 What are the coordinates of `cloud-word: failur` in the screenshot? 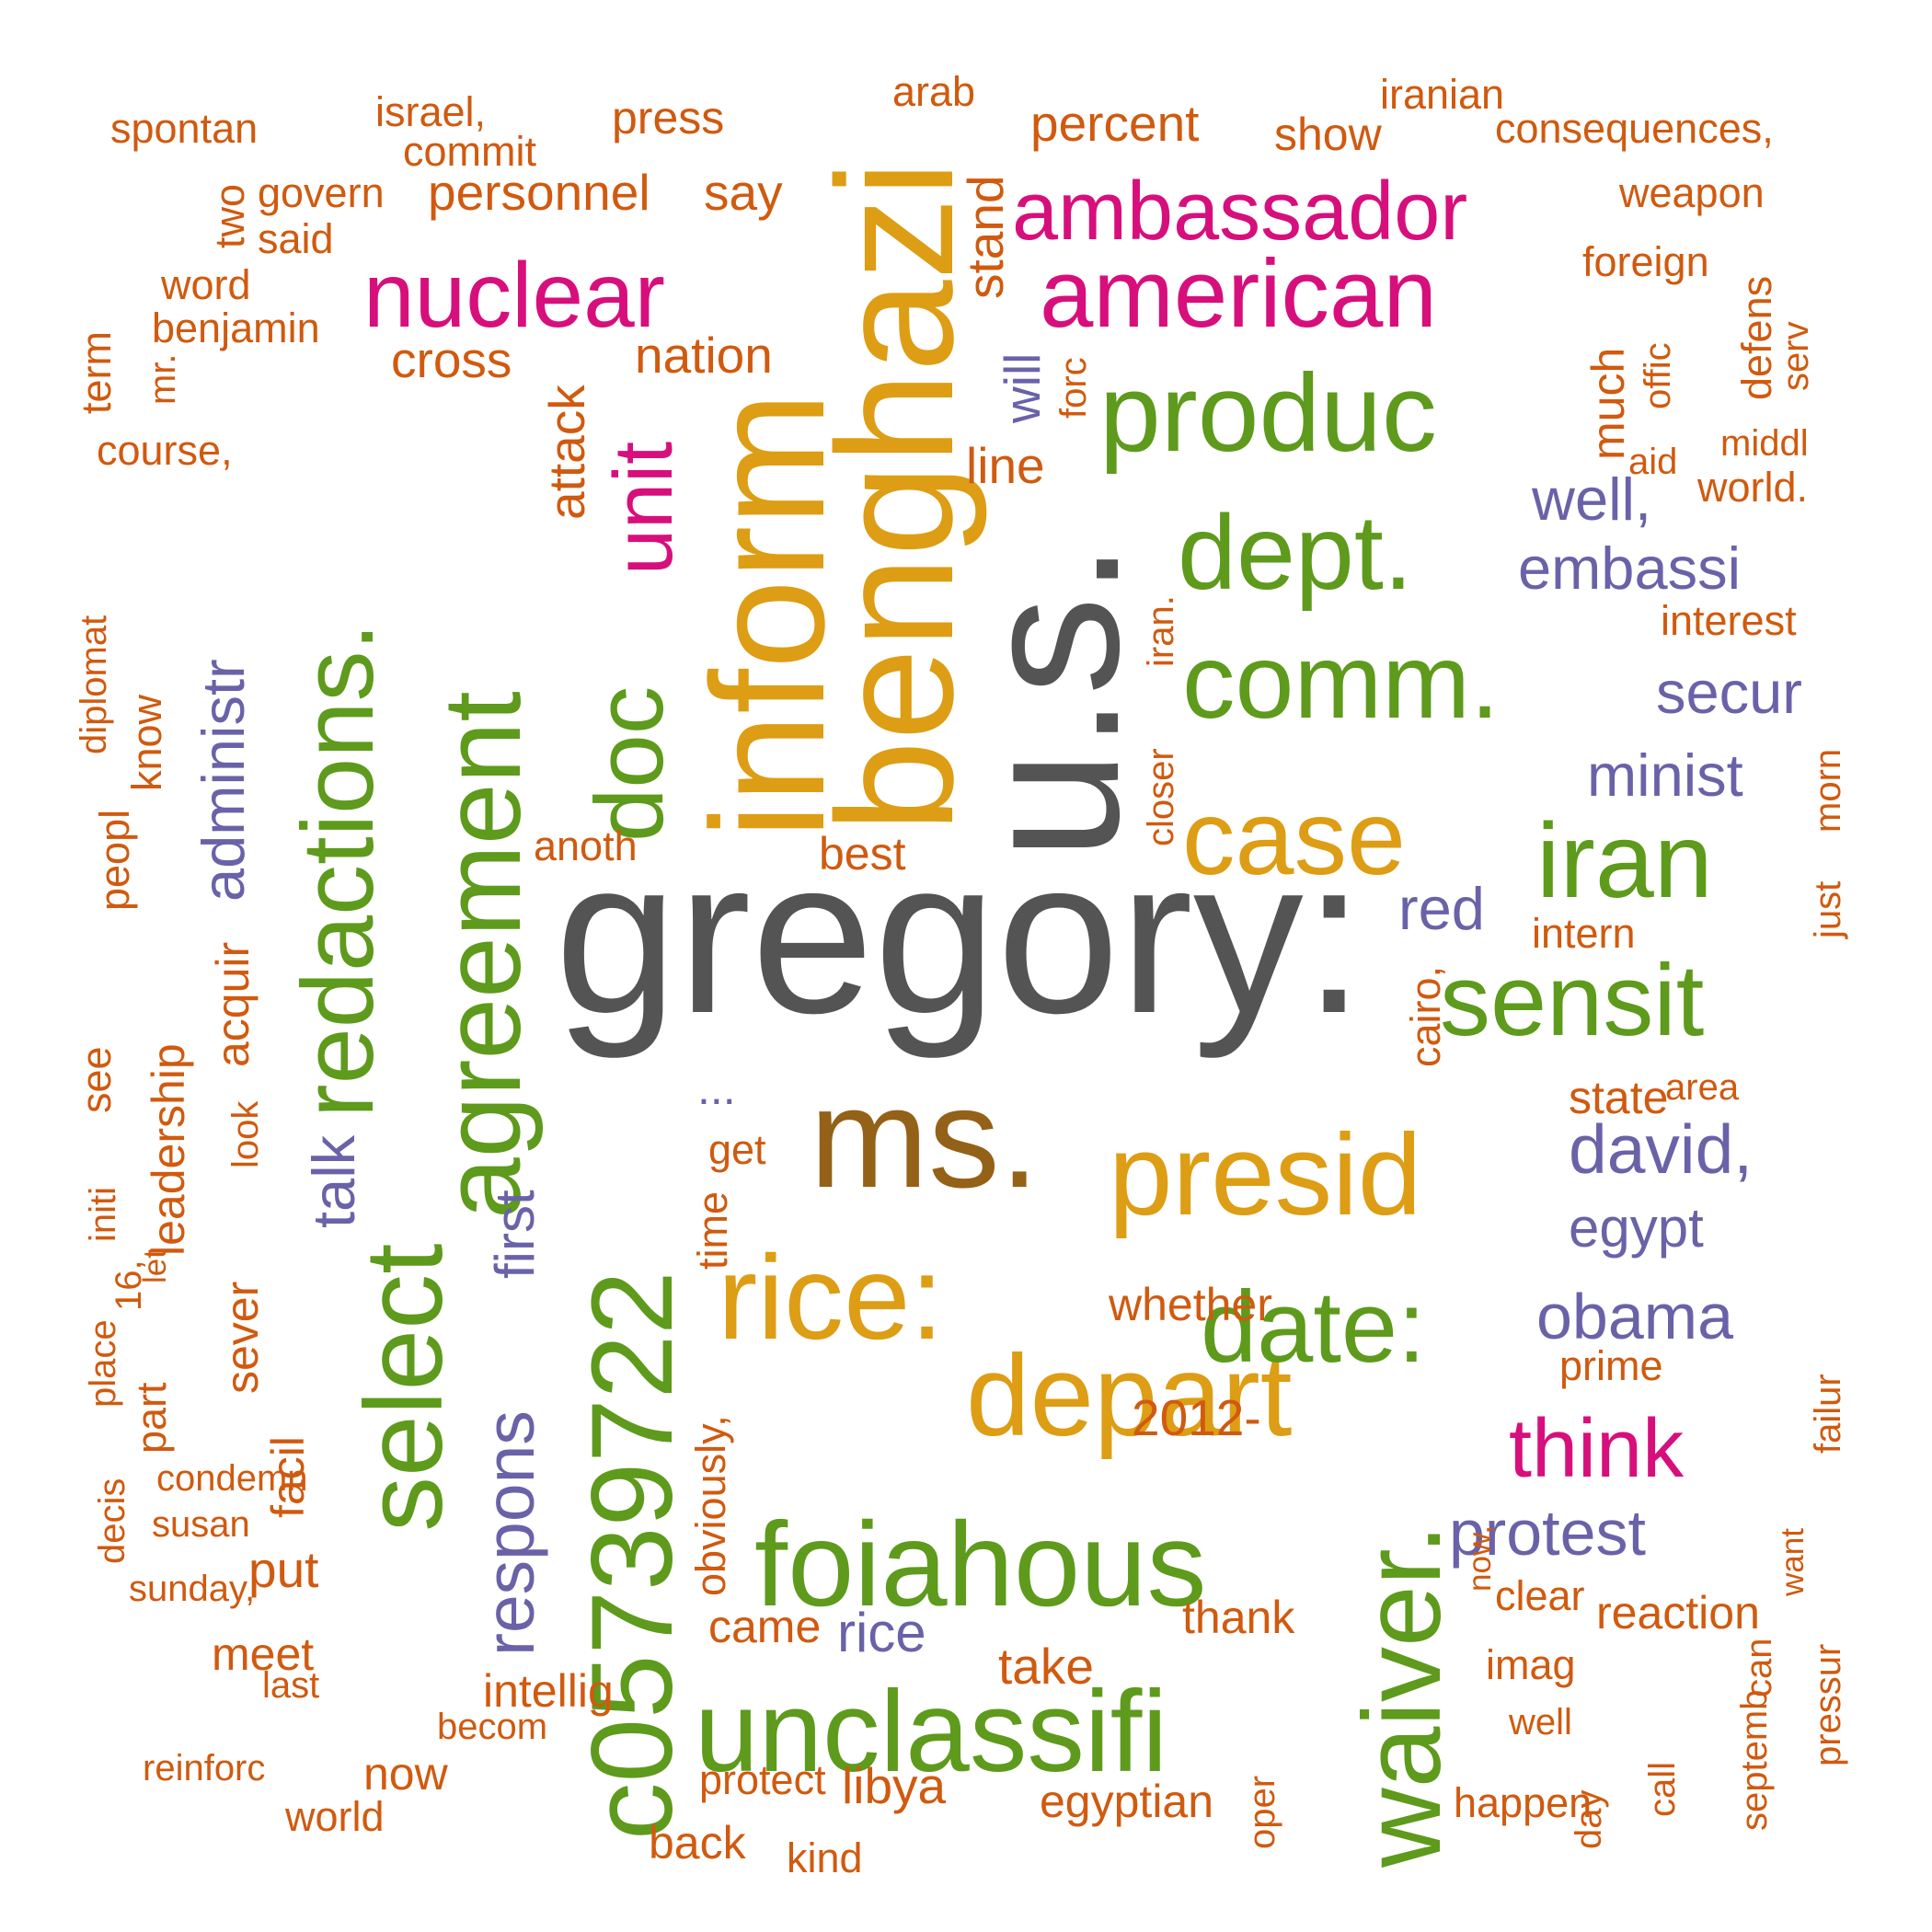 It's located at (1828, 1414).